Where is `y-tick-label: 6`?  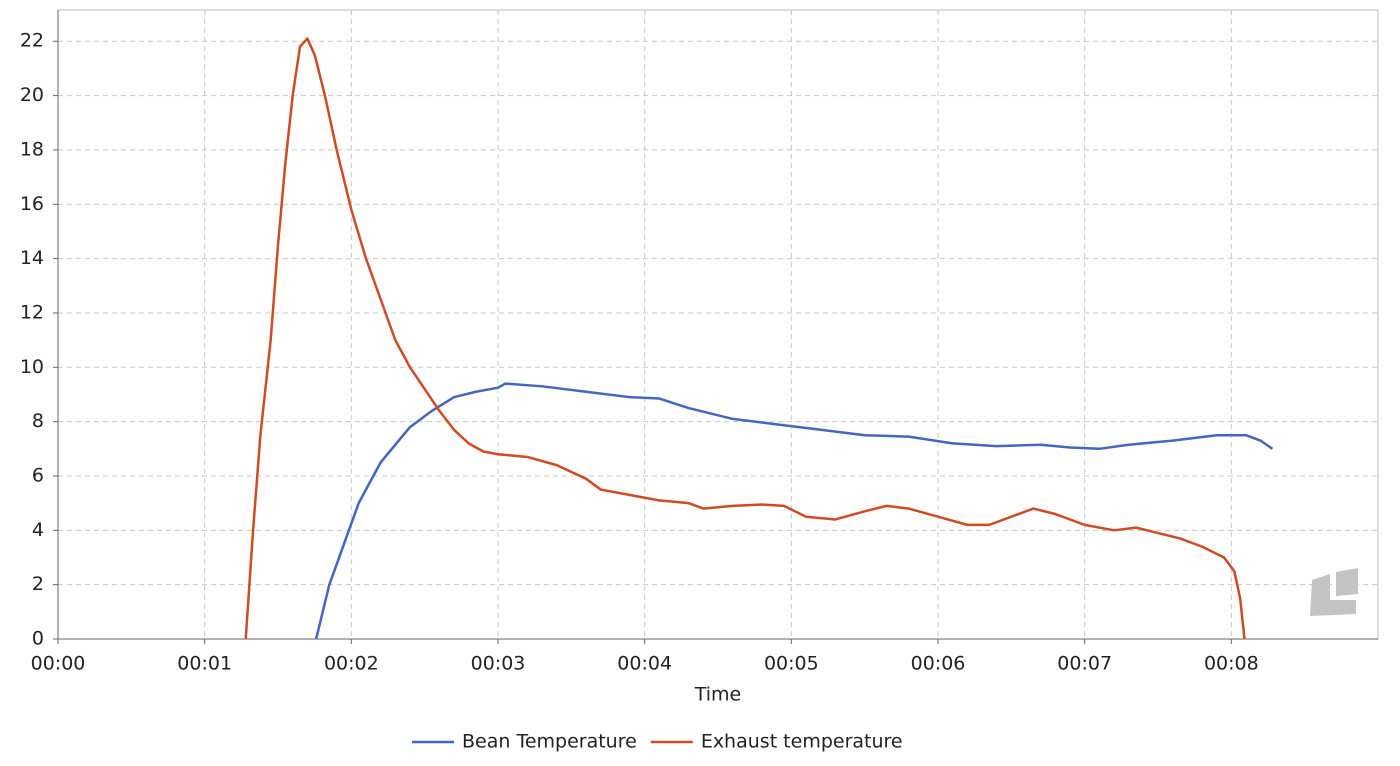
y-tick-label: 6 is located at coordinates (38, 475).